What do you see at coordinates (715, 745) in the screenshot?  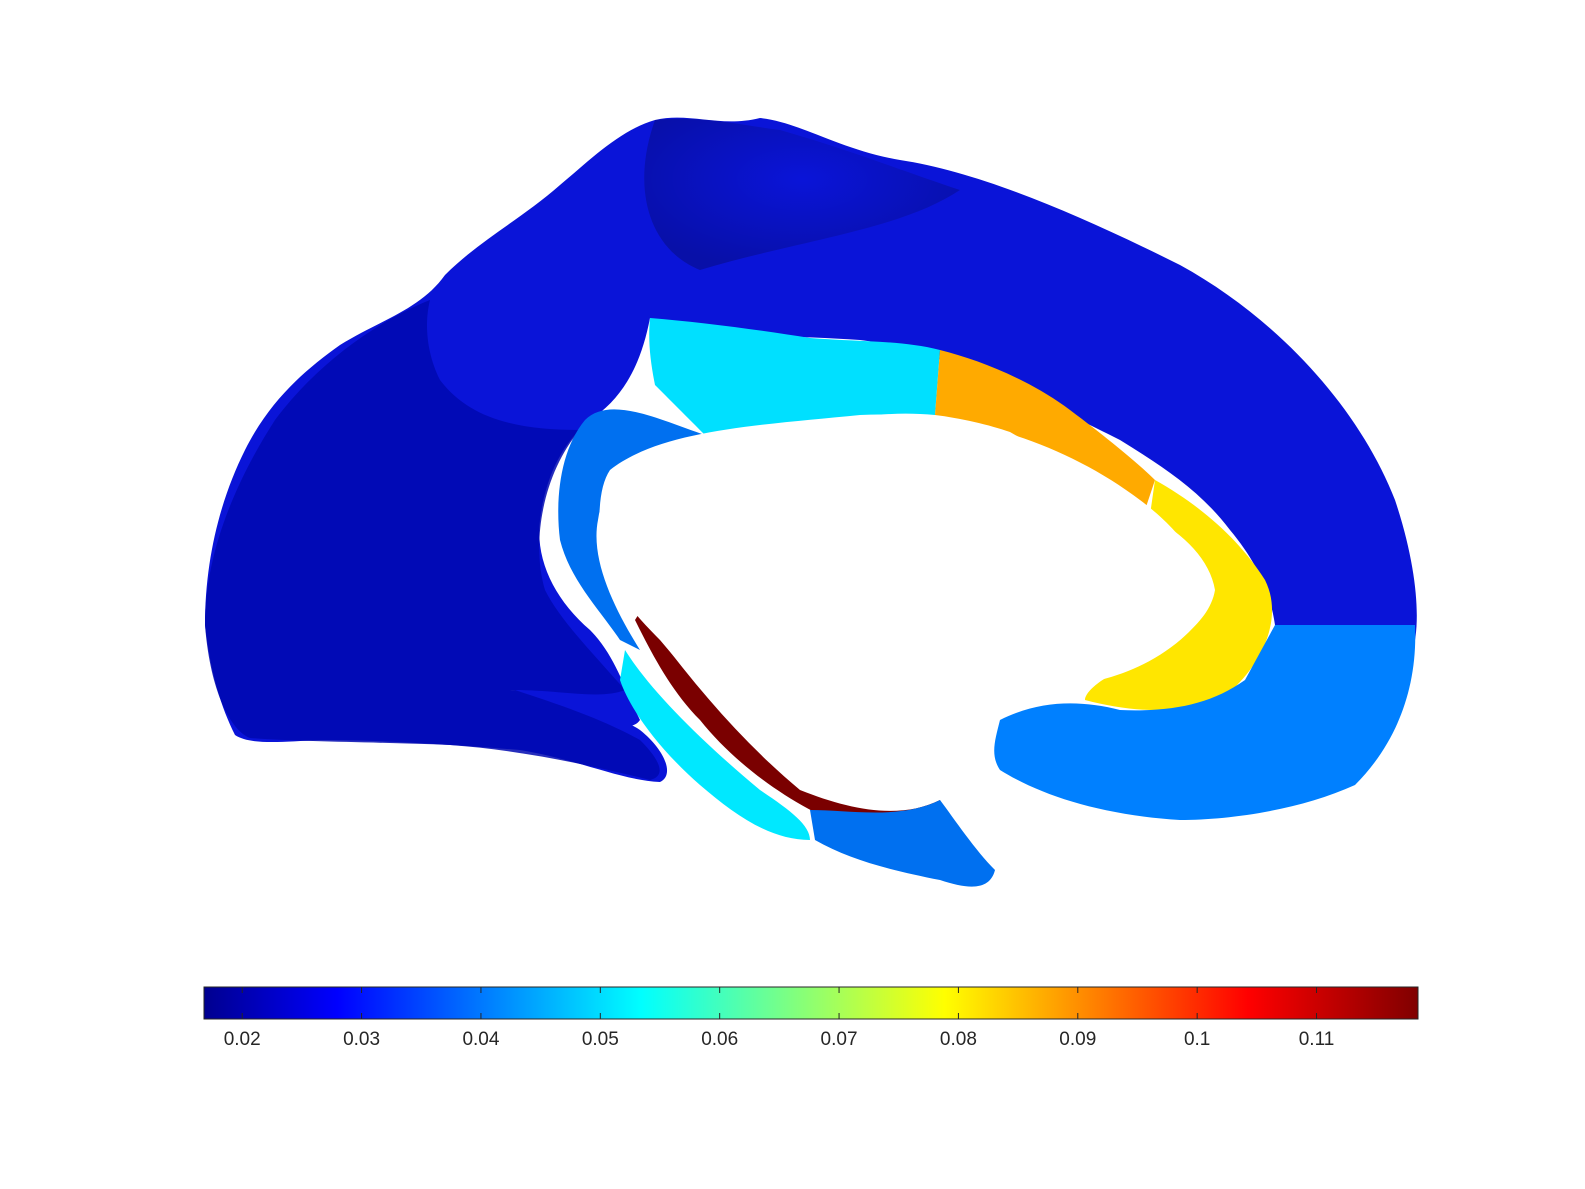 I see `parahippocampal-region` at bounding box center [715, 745].